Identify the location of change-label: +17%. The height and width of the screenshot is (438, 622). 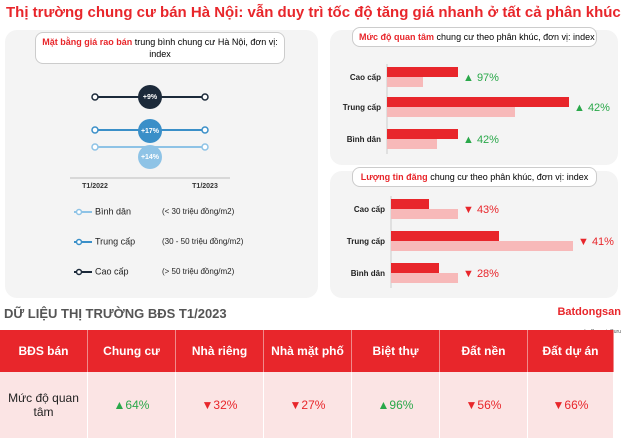
(150, 131).